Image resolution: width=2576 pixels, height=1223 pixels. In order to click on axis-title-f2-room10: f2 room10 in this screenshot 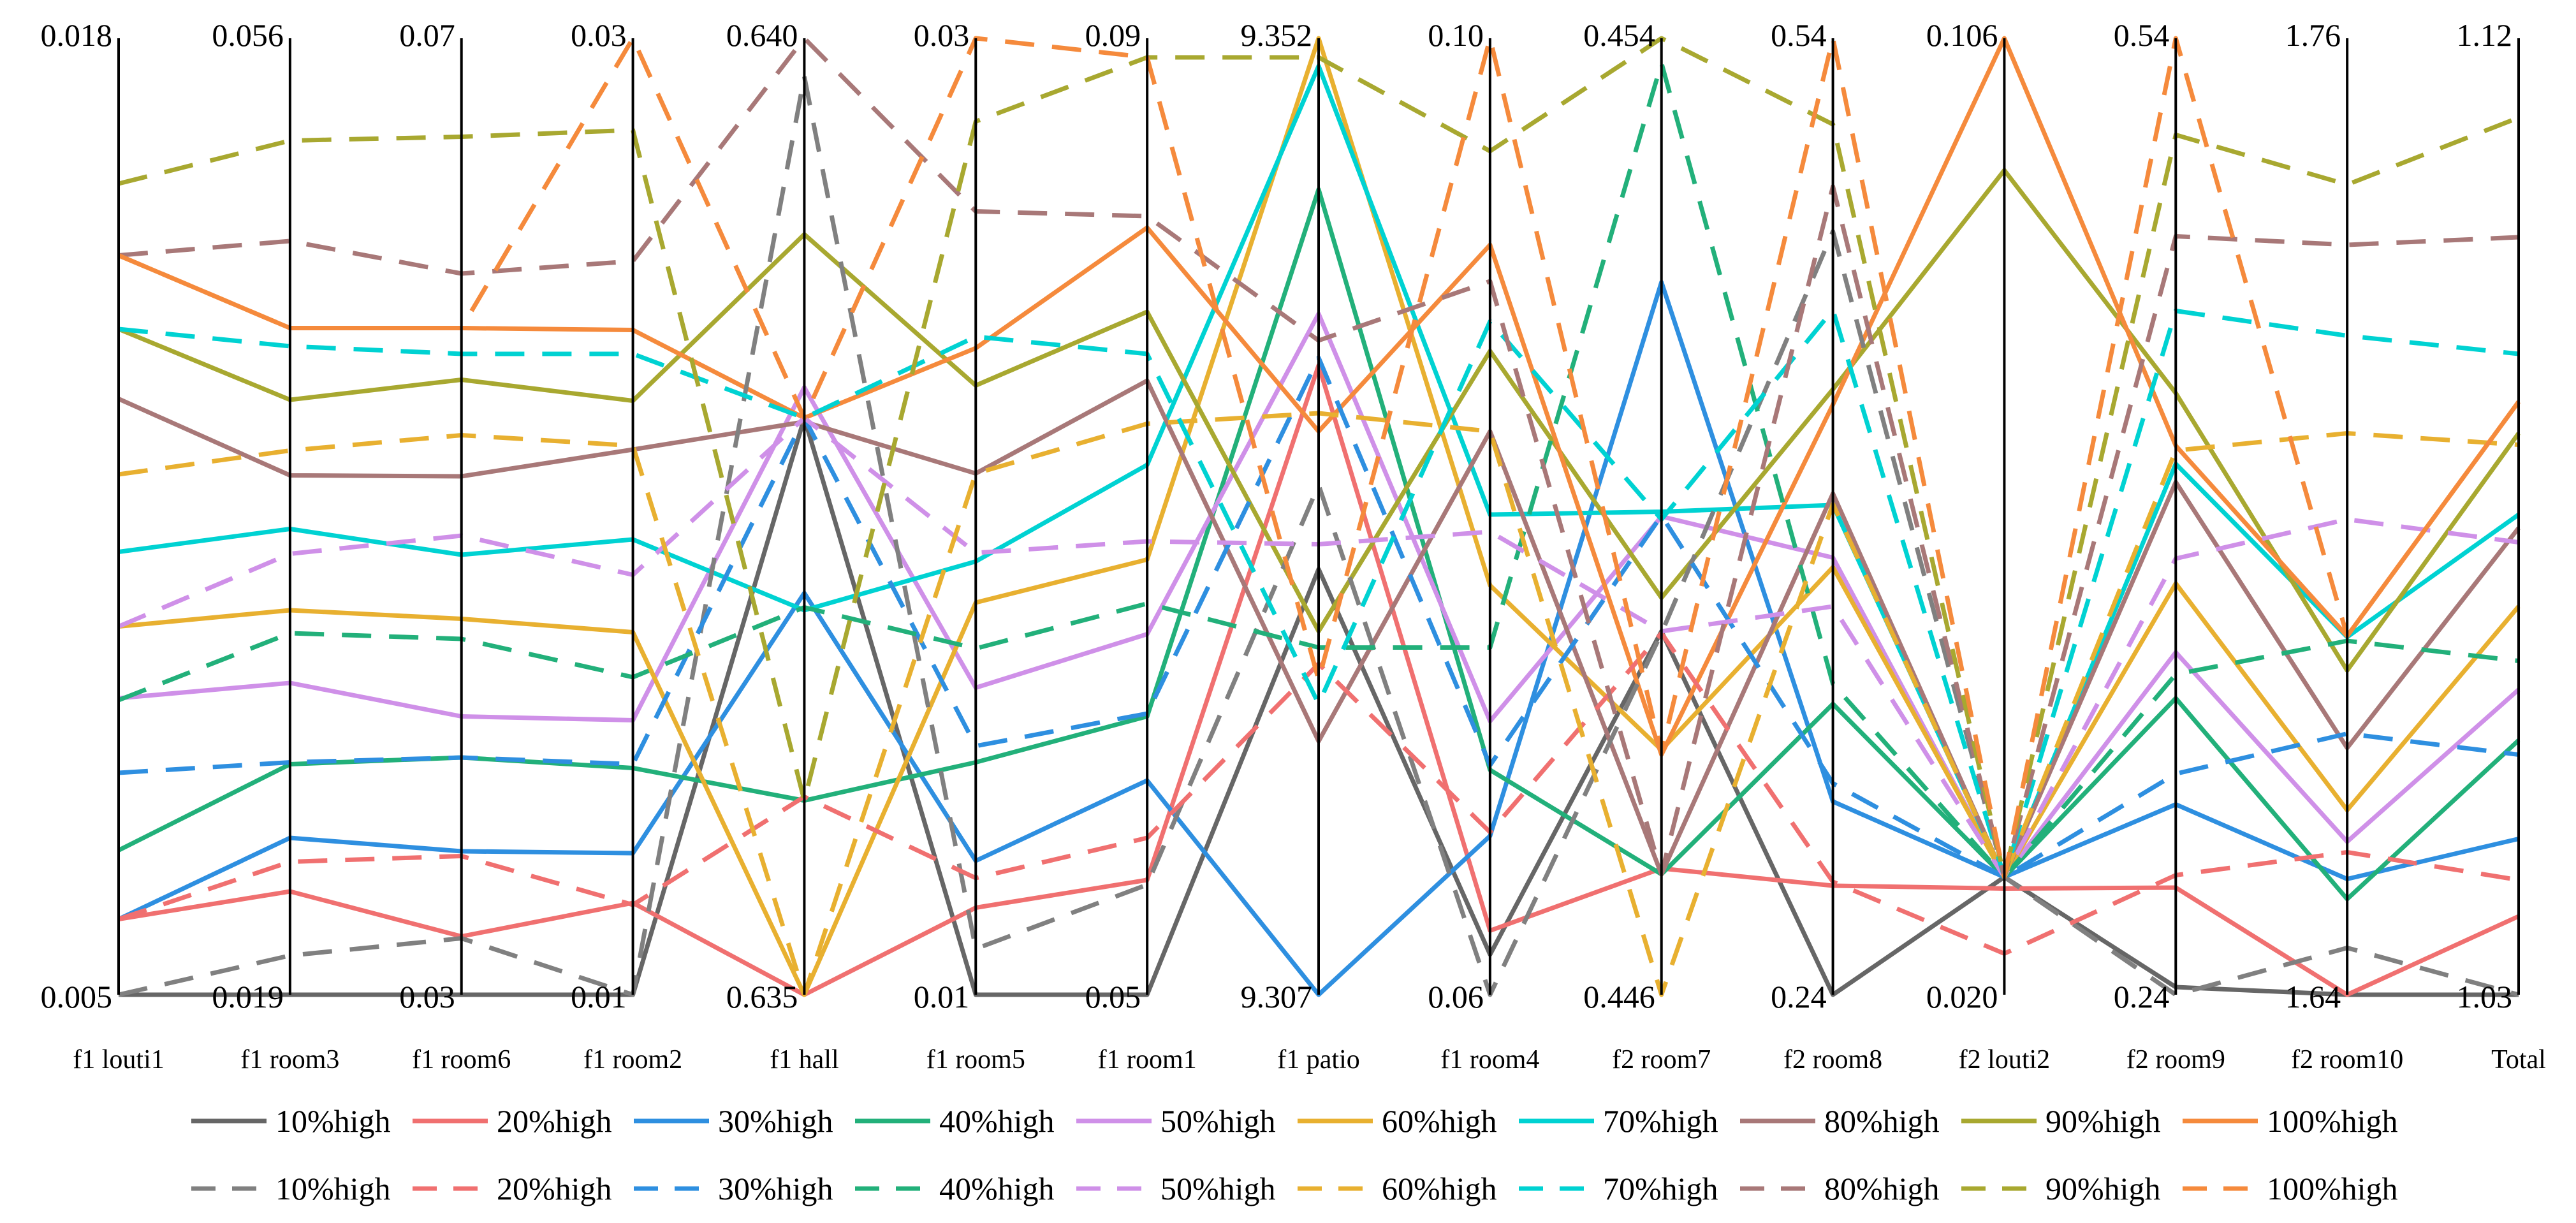, I will do `click(2347, 1059)`.